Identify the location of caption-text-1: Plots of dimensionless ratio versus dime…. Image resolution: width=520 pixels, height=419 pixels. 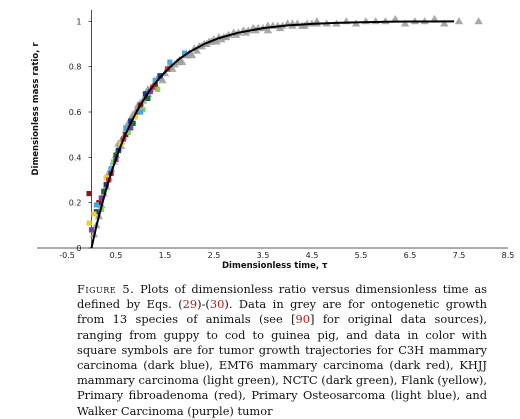
(282, 297).